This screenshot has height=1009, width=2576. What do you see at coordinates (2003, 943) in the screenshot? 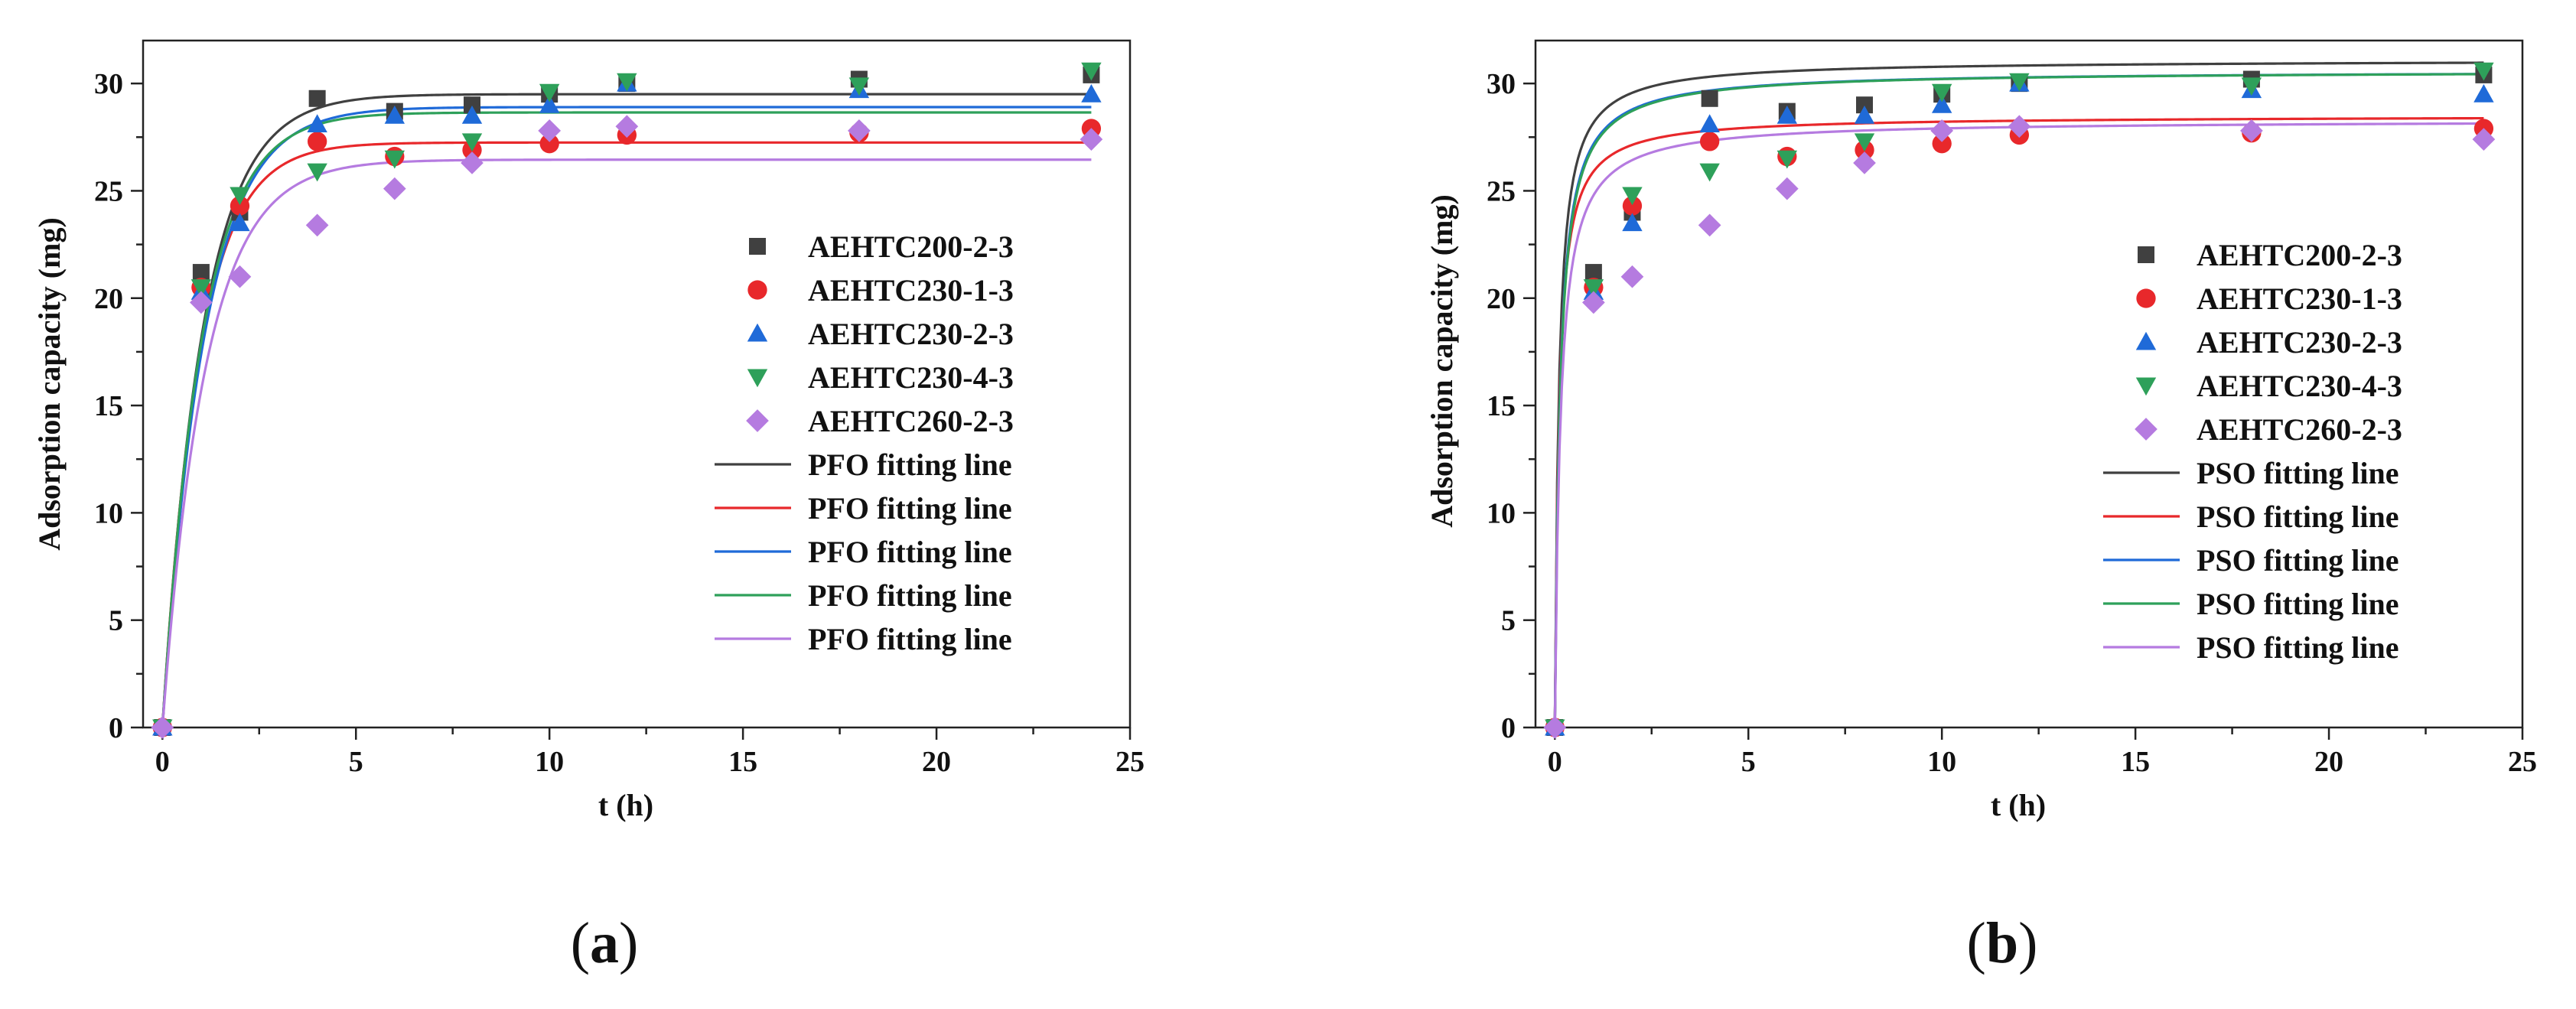
I see `panel-caption-b: (b)` at bounding box center [2003, 943].